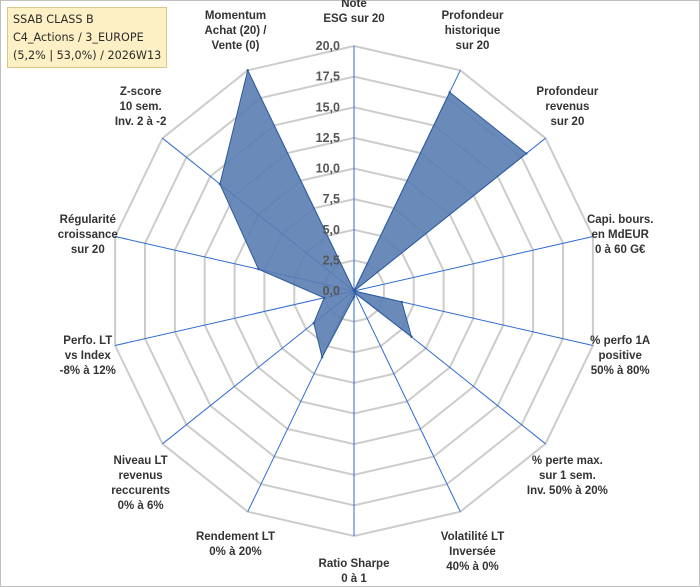 This screenshot has height=587, width=700. I want to click on axis-label-line: % perte max., so click(567, 461).